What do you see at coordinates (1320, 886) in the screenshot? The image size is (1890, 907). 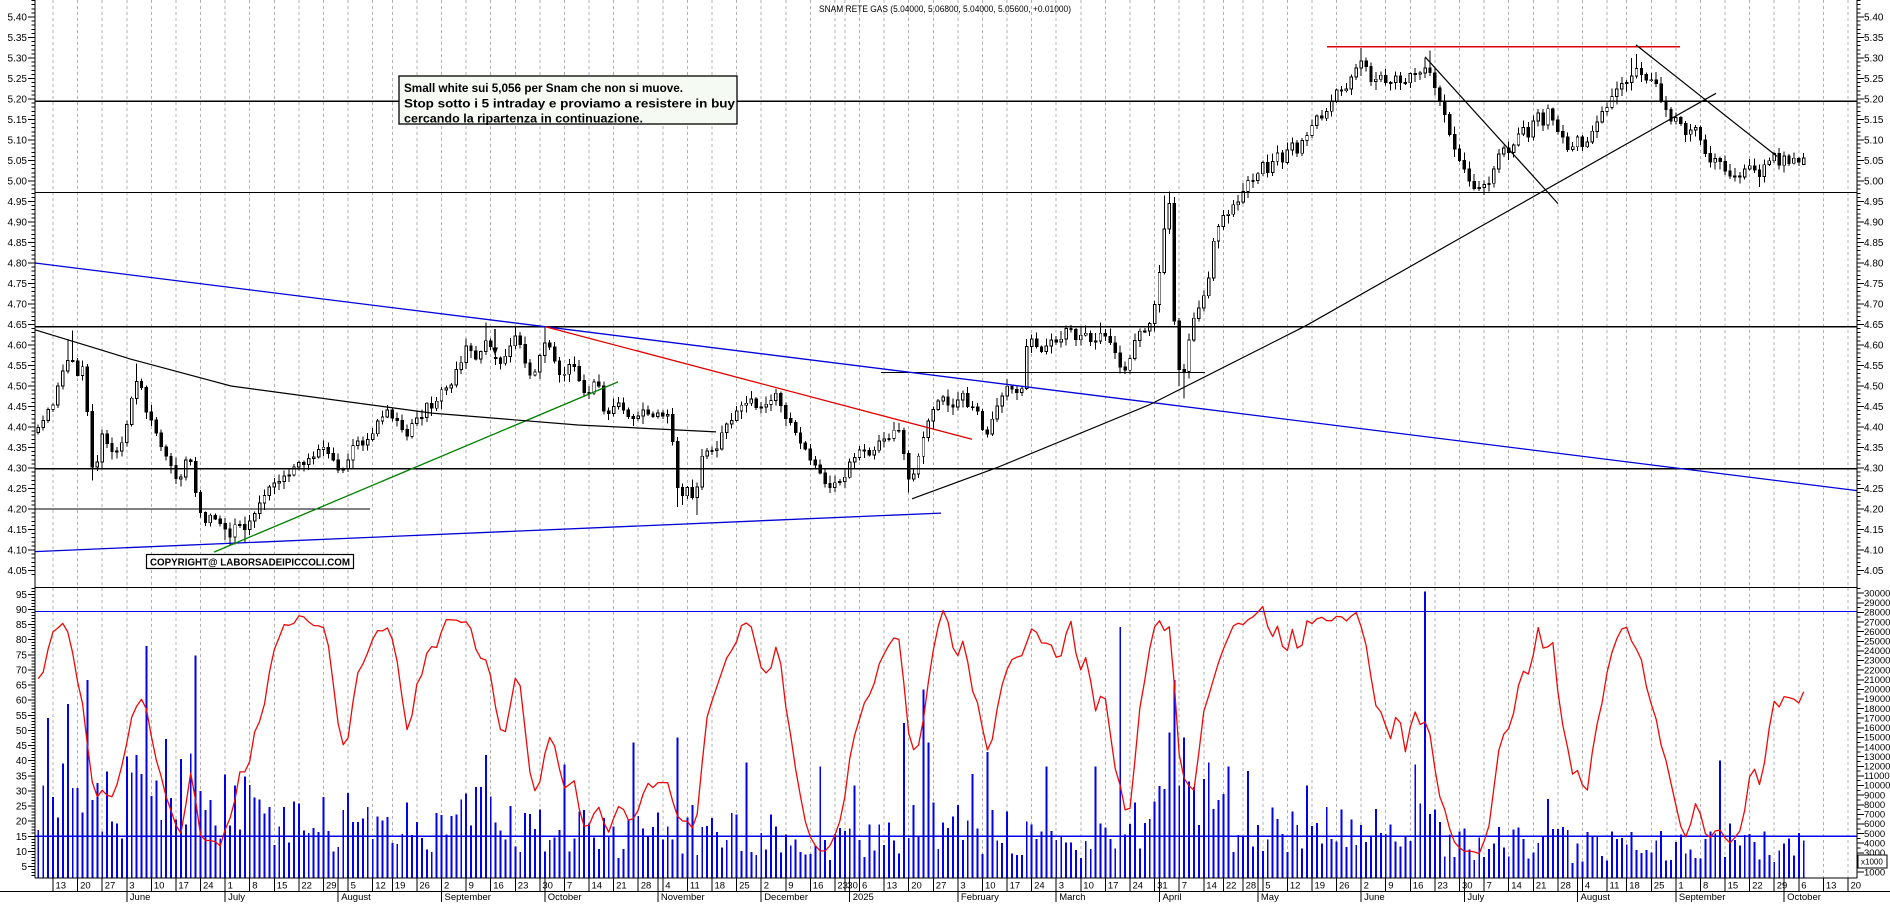 I see `svg-text: 19` at bounding box center [1320, 886].